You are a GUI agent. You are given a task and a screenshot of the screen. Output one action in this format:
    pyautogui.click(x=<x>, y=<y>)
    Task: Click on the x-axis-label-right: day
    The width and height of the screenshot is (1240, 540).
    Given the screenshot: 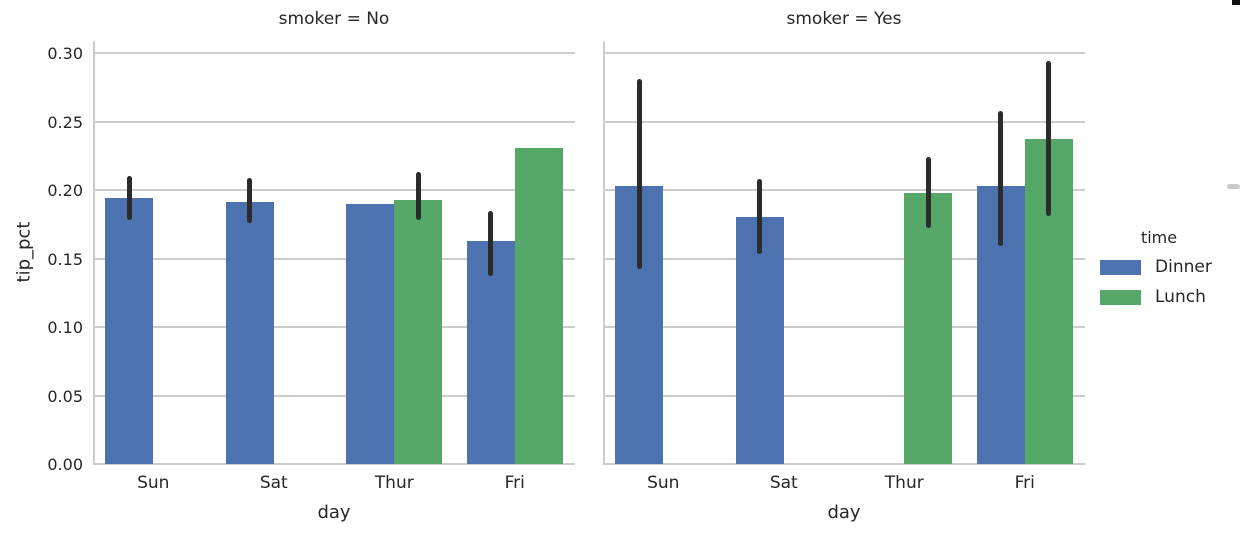 What is the action you would take?
    pyautogui.click(x=844, y=512)
    